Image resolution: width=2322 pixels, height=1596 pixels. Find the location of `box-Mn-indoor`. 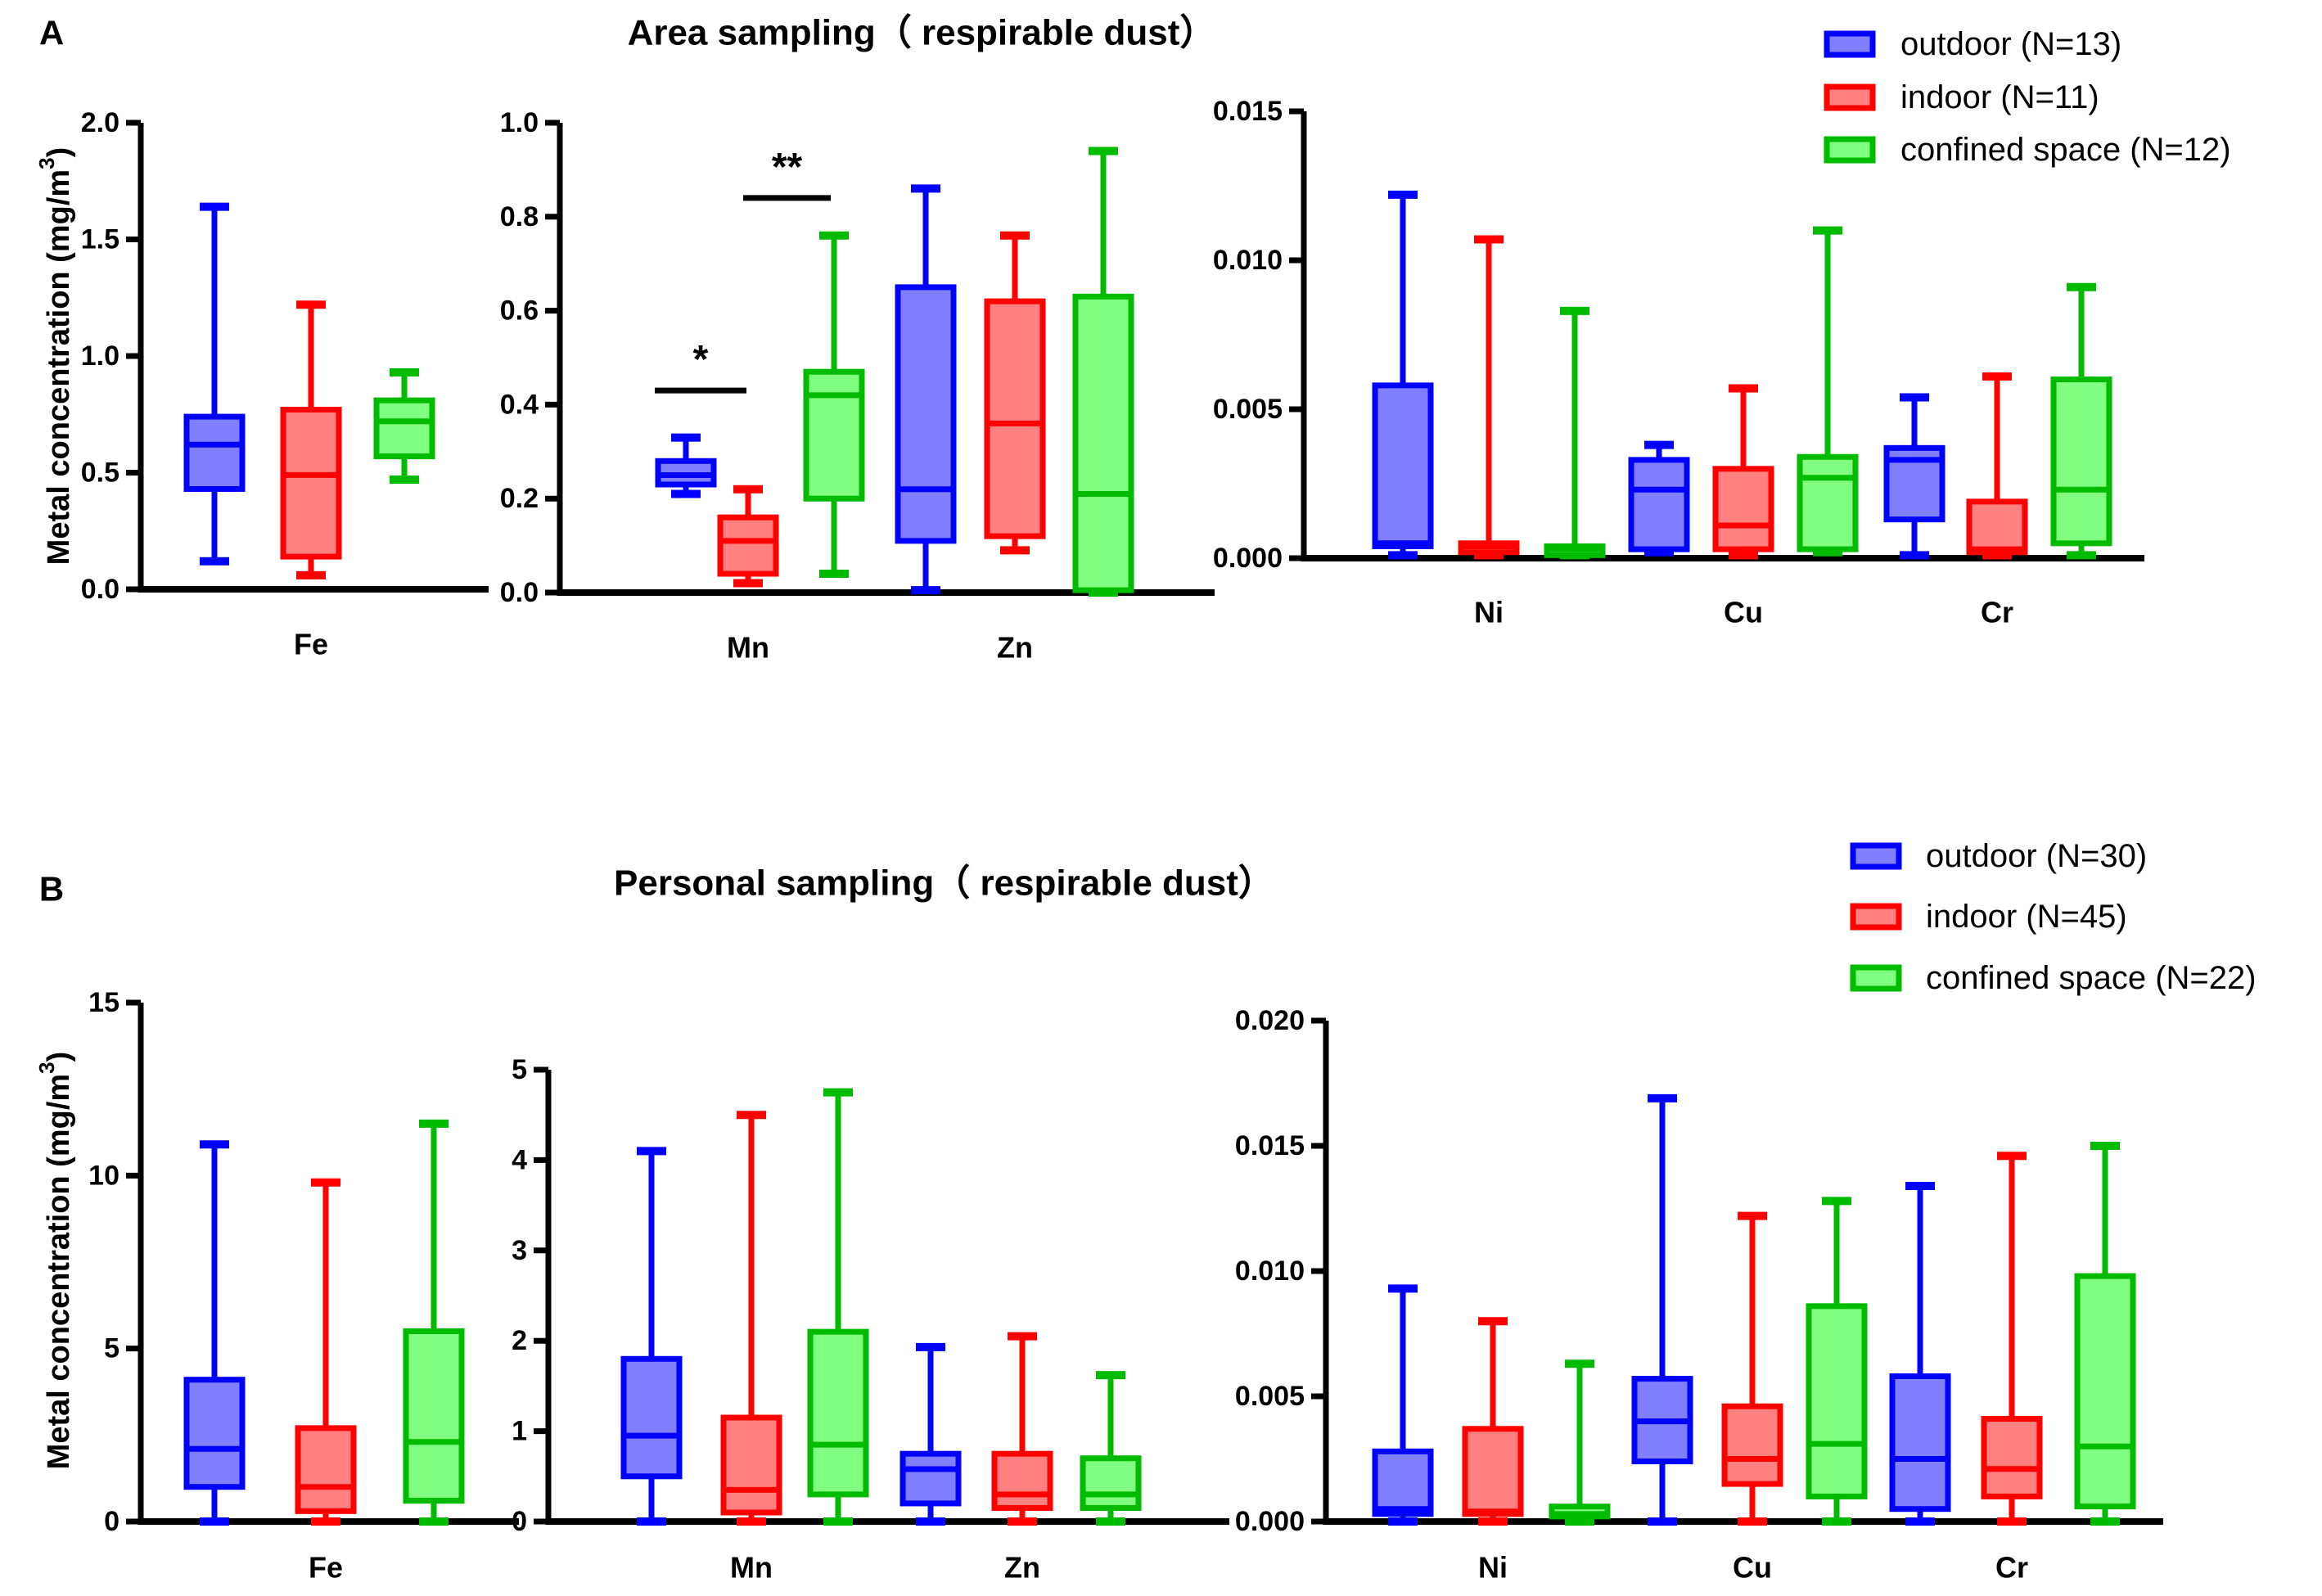

box-Mn-indoor is located at coordinates (748, 536).